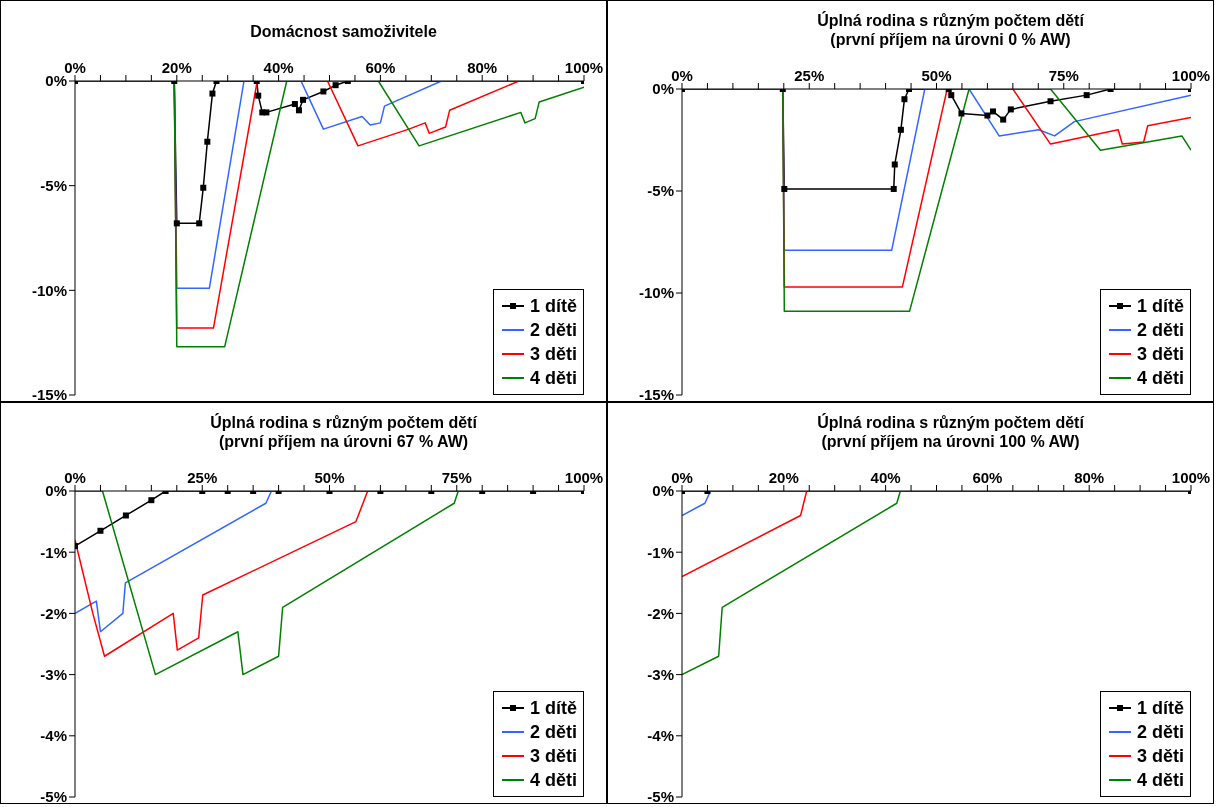  What do you see at coordinates (343, 31) in the screenshot?
I see `chart-title: Domácnost samoživitele` at bounding box center [343, 31].